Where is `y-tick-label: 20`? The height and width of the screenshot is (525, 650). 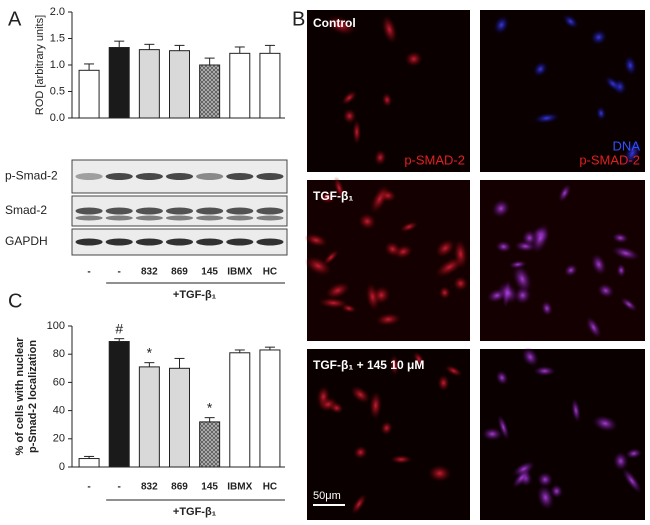 y-tick-label: 20 is located at coordinates (59, 439).